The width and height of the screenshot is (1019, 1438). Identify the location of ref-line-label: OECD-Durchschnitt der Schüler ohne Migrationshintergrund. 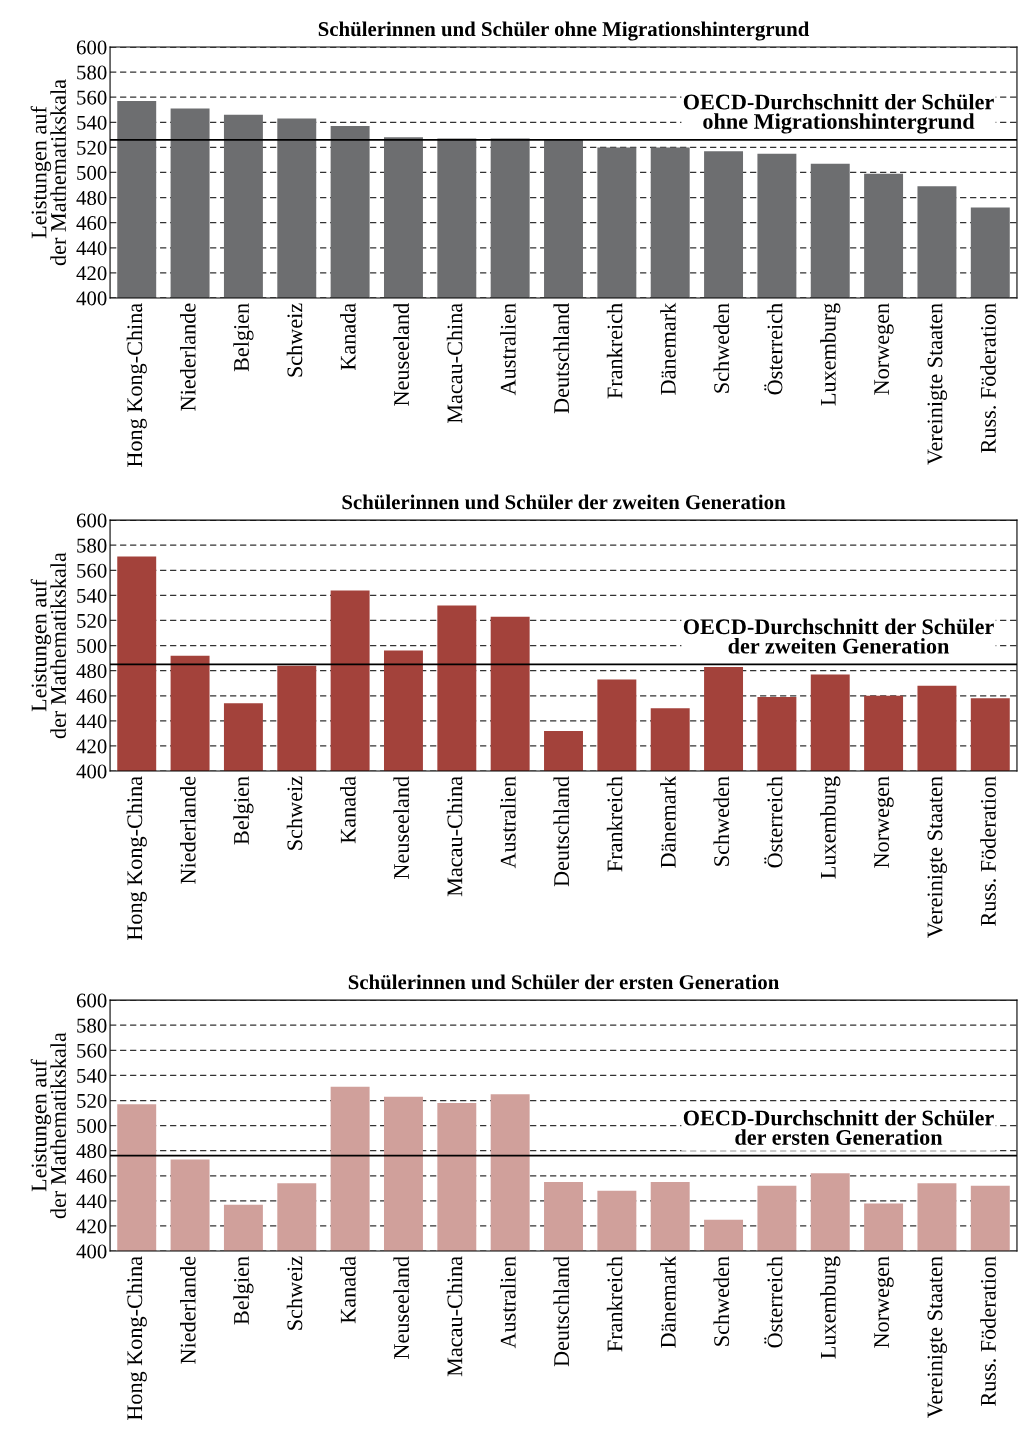
(838, 113).